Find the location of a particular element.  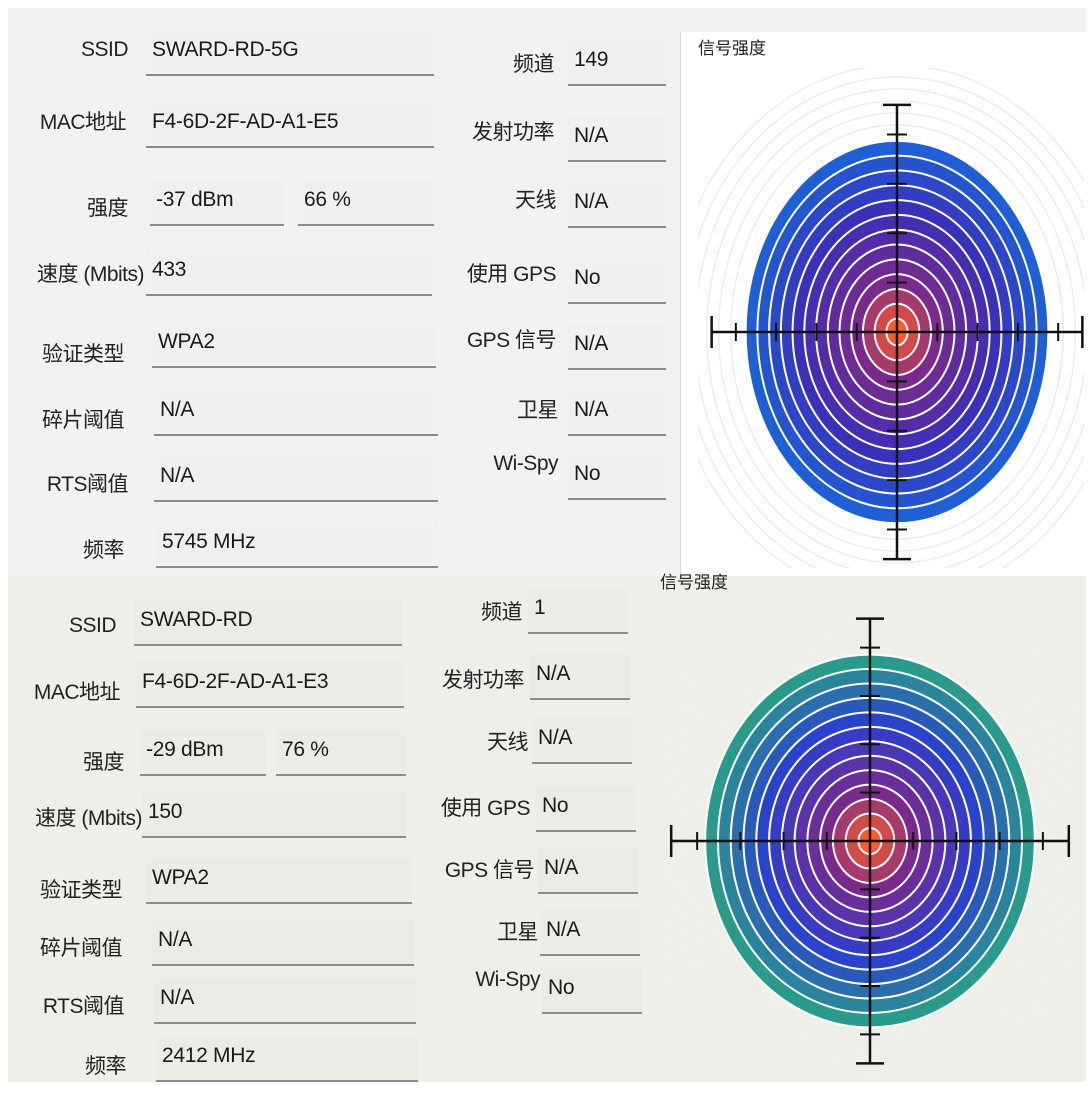

ssid-field: SWARD-RD-5G is located at coordinates (290, 53).